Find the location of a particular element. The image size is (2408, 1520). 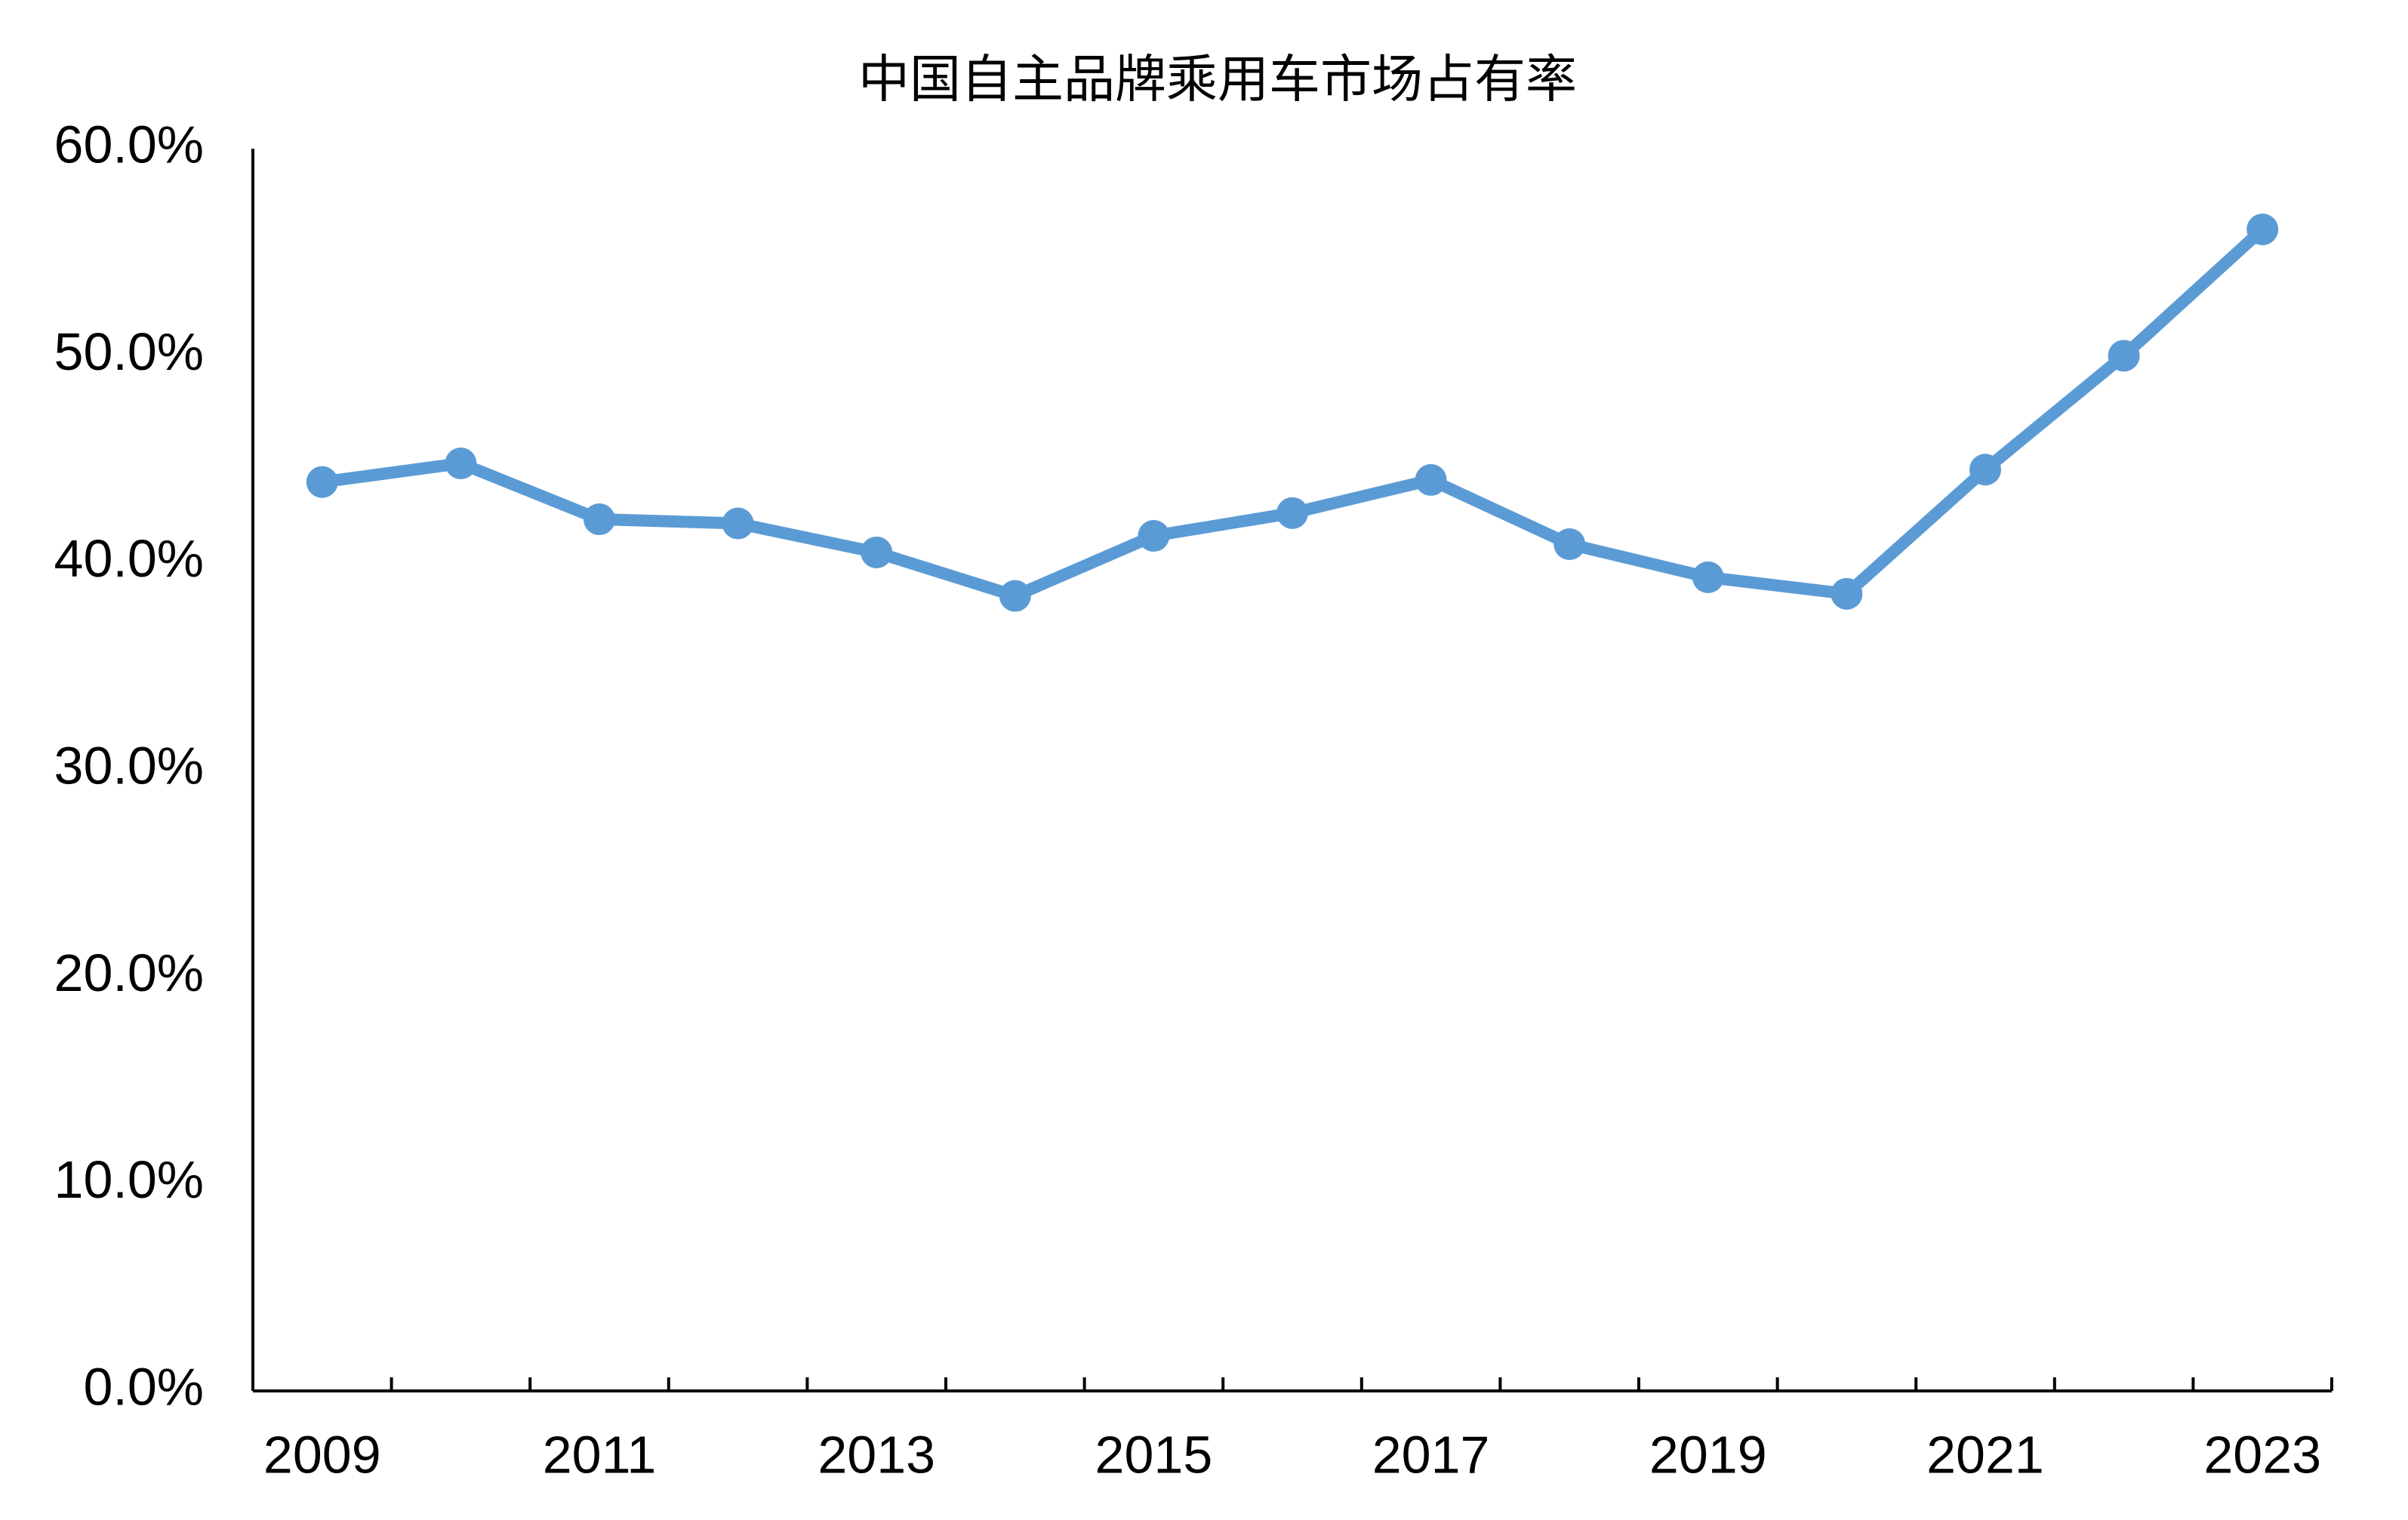

y-tick-label: 20.0% is located at coordinates (129, 973).